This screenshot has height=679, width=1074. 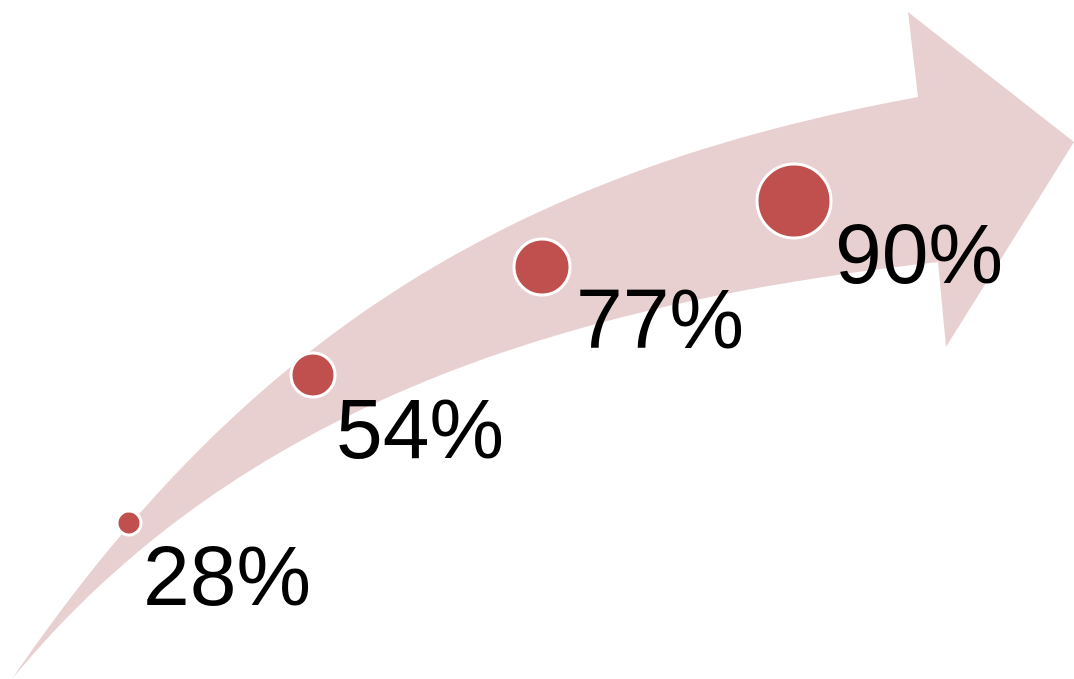 I want to click on step-label-2: 54%, so click(x=420, y=429).